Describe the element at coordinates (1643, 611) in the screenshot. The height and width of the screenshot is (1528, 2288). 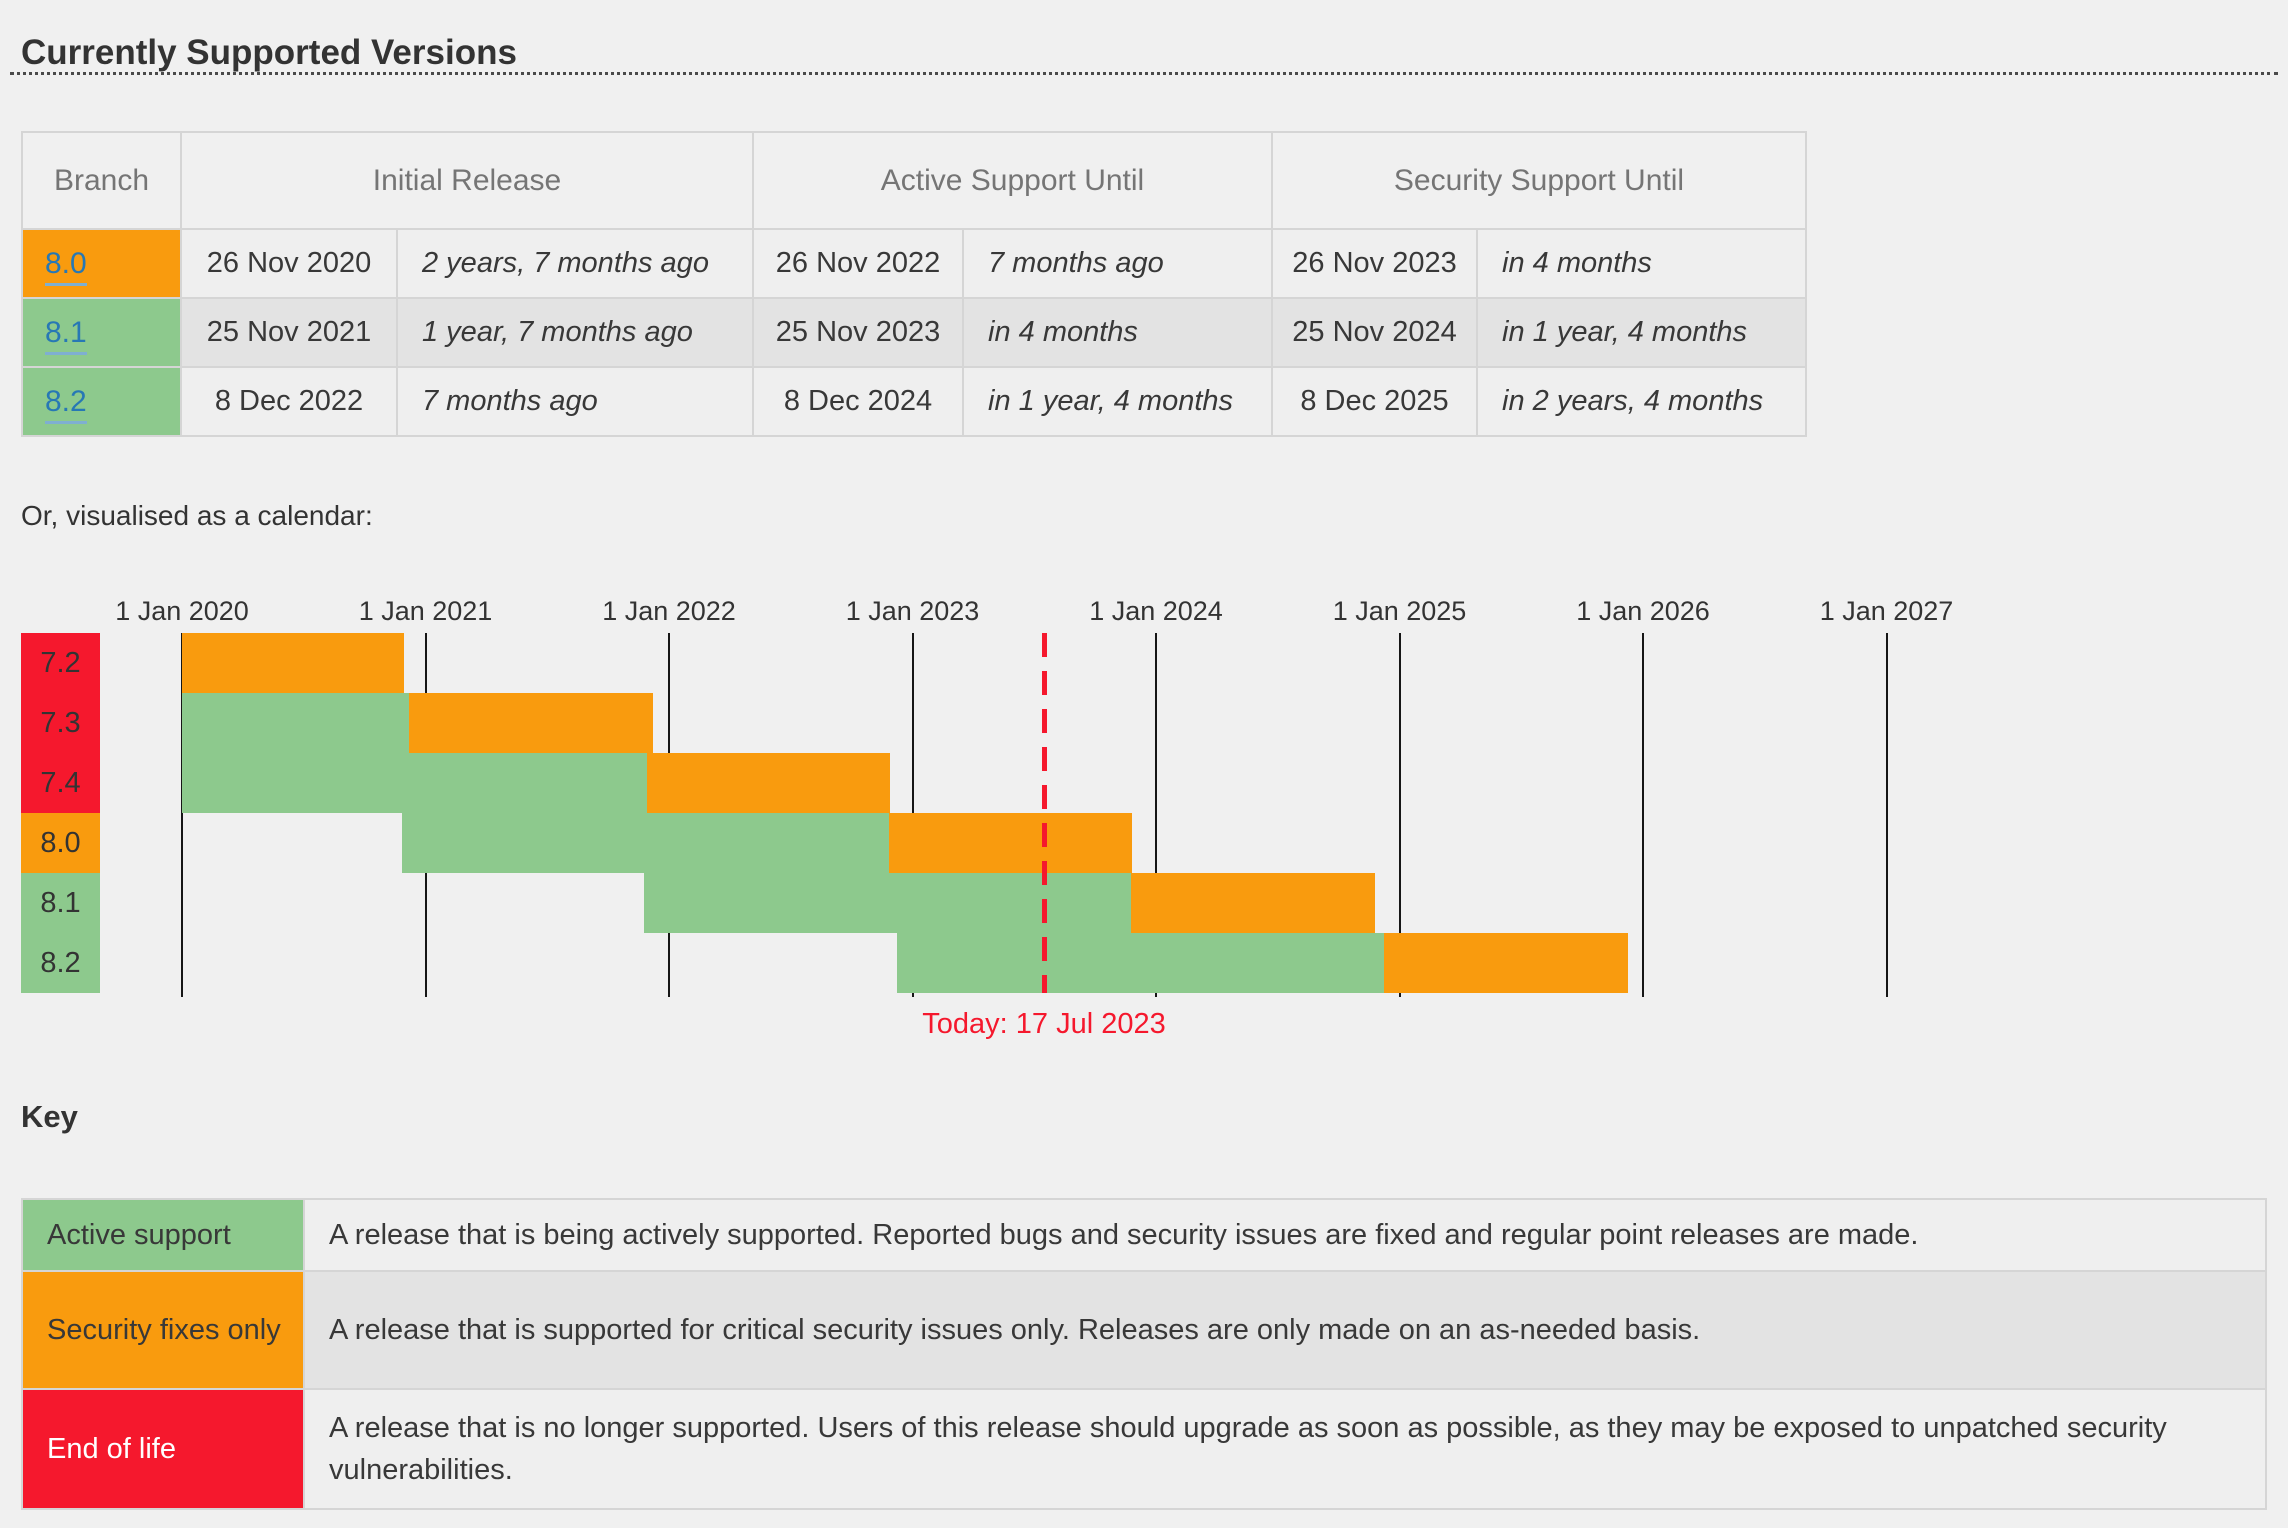
I see `axis-tick-label: 1 Jan 2026` at that location.